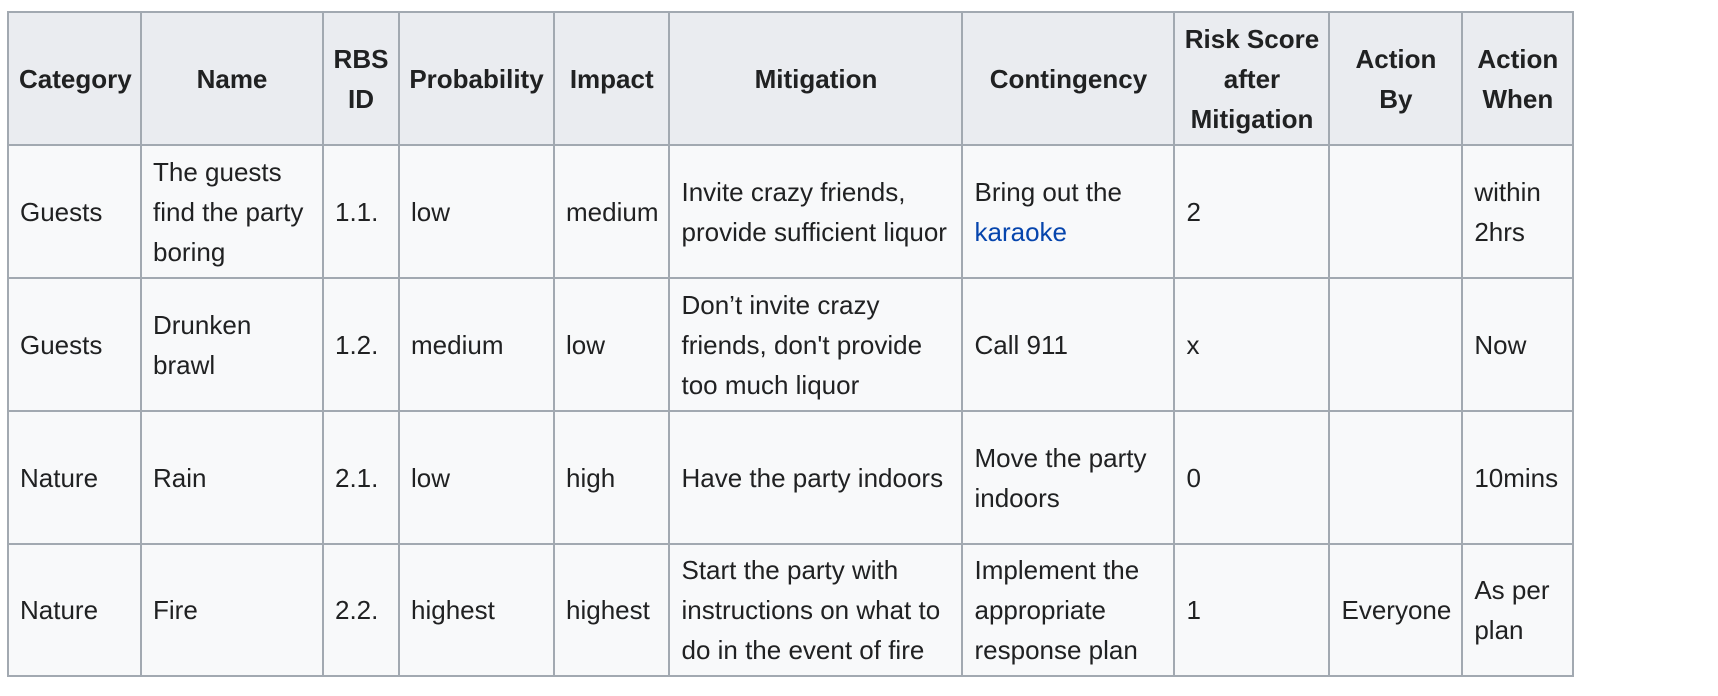  Describe the element at coordinates (361, 78) in the screenshot. I see `header-rbs-id: RBS ID` at that location.